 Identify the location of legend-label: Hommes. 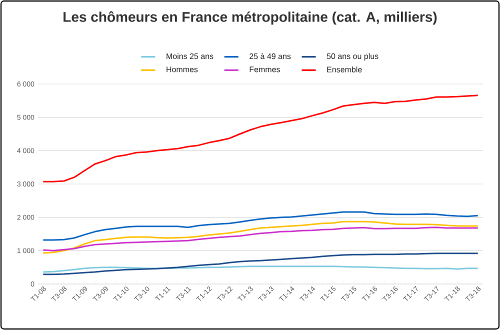
(182, 69).